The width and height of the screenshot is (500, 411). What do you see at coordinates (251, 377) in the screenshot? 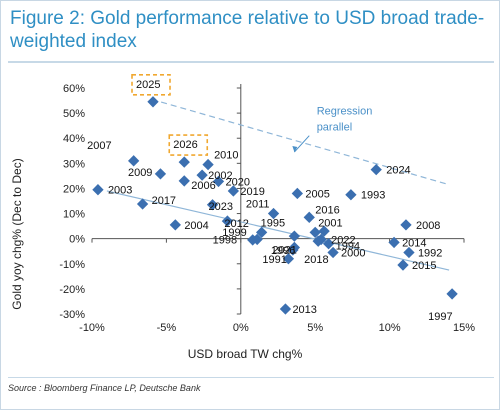
I see `source-divider` at bounding box center [251, 377].